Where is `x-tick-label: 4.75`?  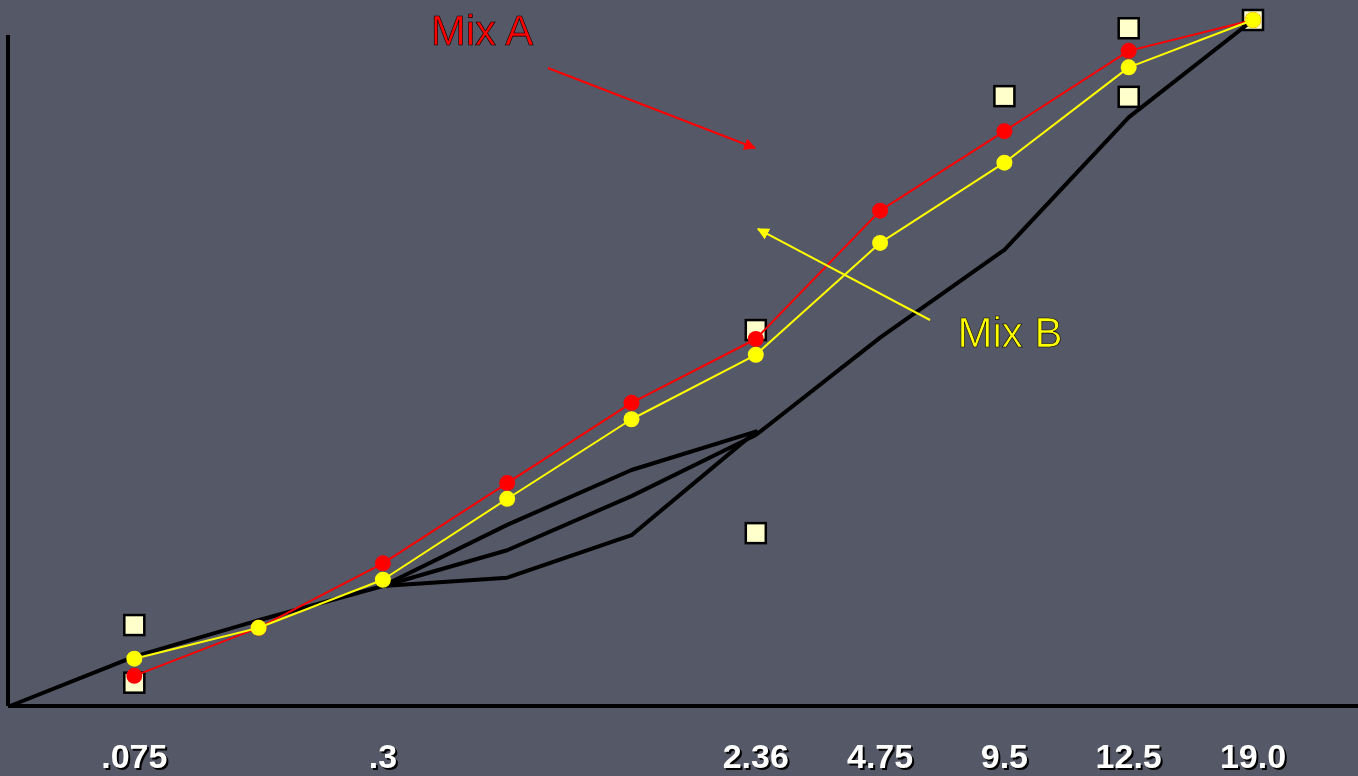
x-tick-label: 4.75 is located at coordinates (880, 756).